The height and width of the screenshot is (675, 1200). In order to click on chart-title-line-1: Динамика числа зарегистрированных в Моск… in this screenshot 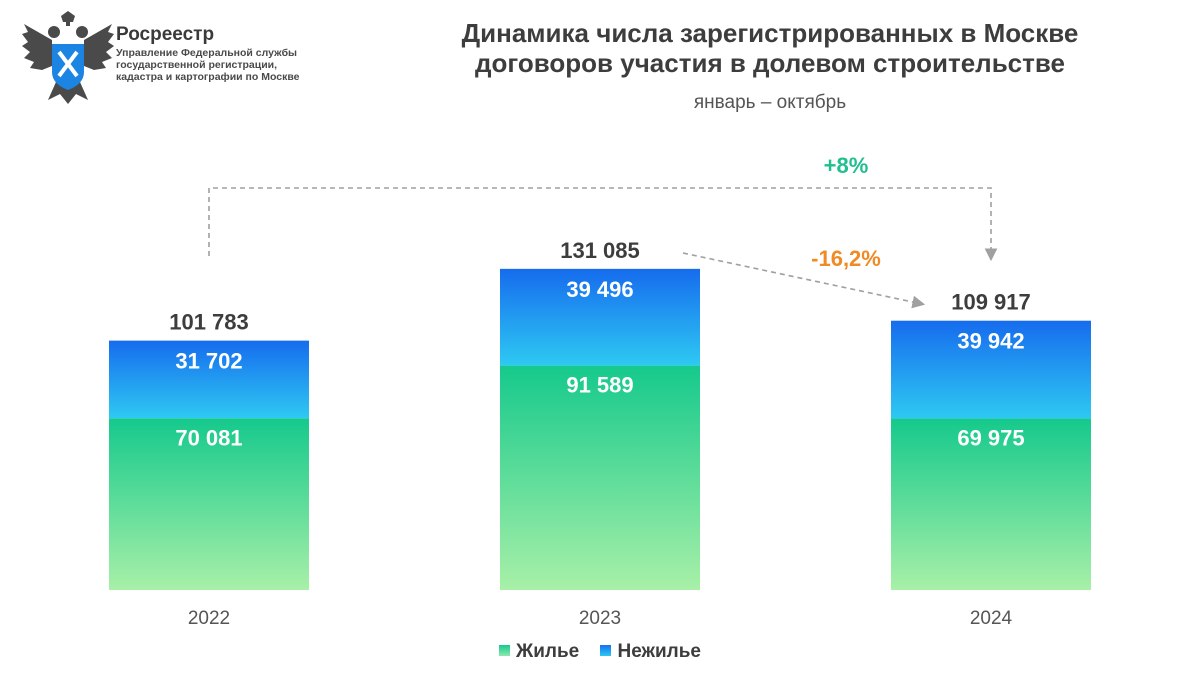, I will do `click(770, 33)`.